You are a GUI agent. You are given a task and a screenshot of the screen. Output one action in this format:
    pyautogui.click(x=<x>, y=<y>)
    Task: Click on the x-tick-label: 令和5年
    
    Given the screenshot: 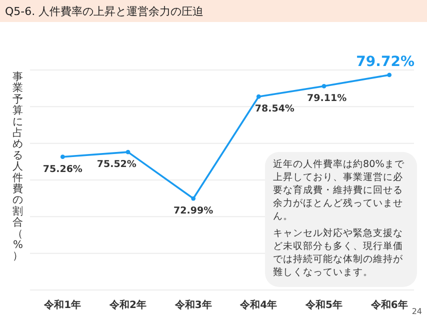 What is the action you would take?
    pyautogui.click(x=323, y=305)
    